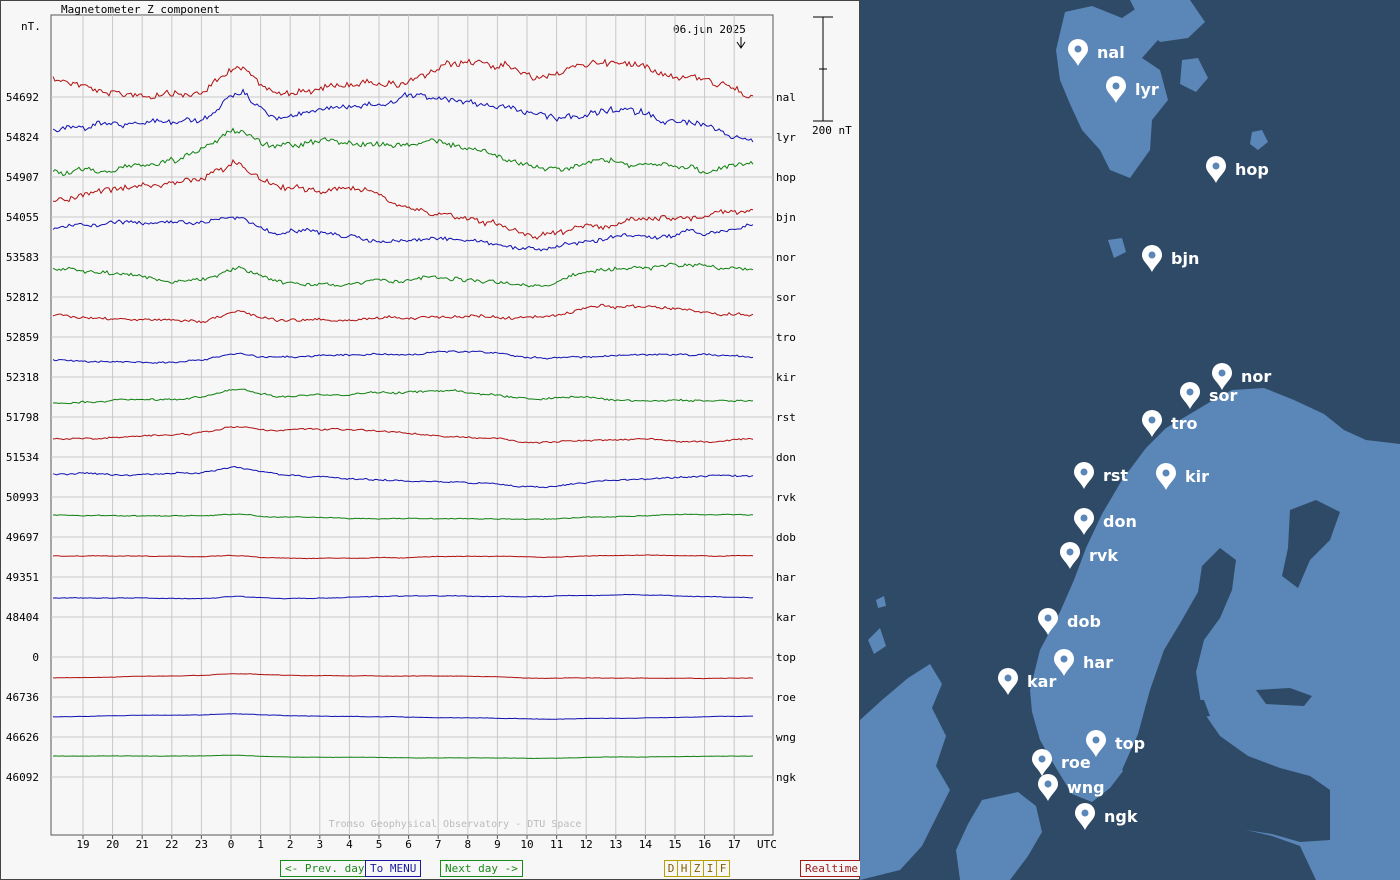 Image resolution: width=1400 pixels, height=880 pixels. Describe the element at coordinates (786, 537) in the screenshot. I see `station-label-dob: dob` at that location.